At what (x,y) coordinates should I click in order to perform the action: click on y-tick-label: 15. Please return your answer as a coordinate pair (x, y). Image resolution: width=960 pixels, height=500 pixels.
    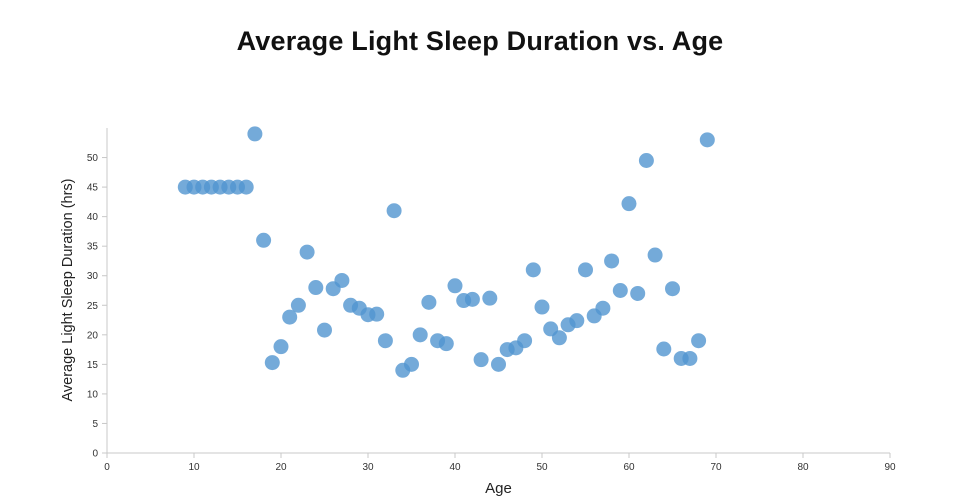
    Looking at the image, I should click on (93, 365).